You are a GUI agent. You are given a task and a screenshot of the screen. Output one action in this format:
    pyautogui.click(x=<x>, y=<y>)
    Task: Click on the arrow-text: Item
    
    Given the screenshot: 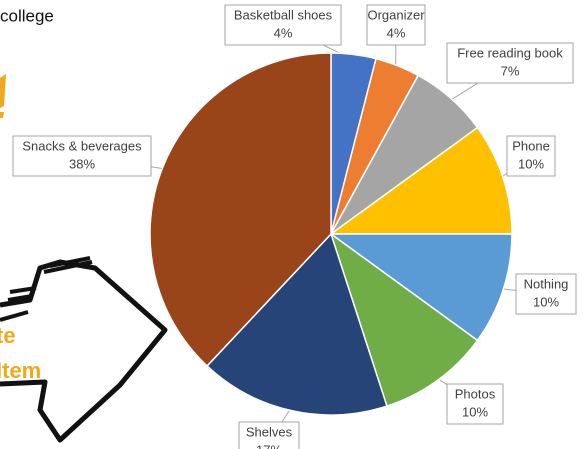 What is the action you would take?
    pyautogui.click(x=20, y=370)
    